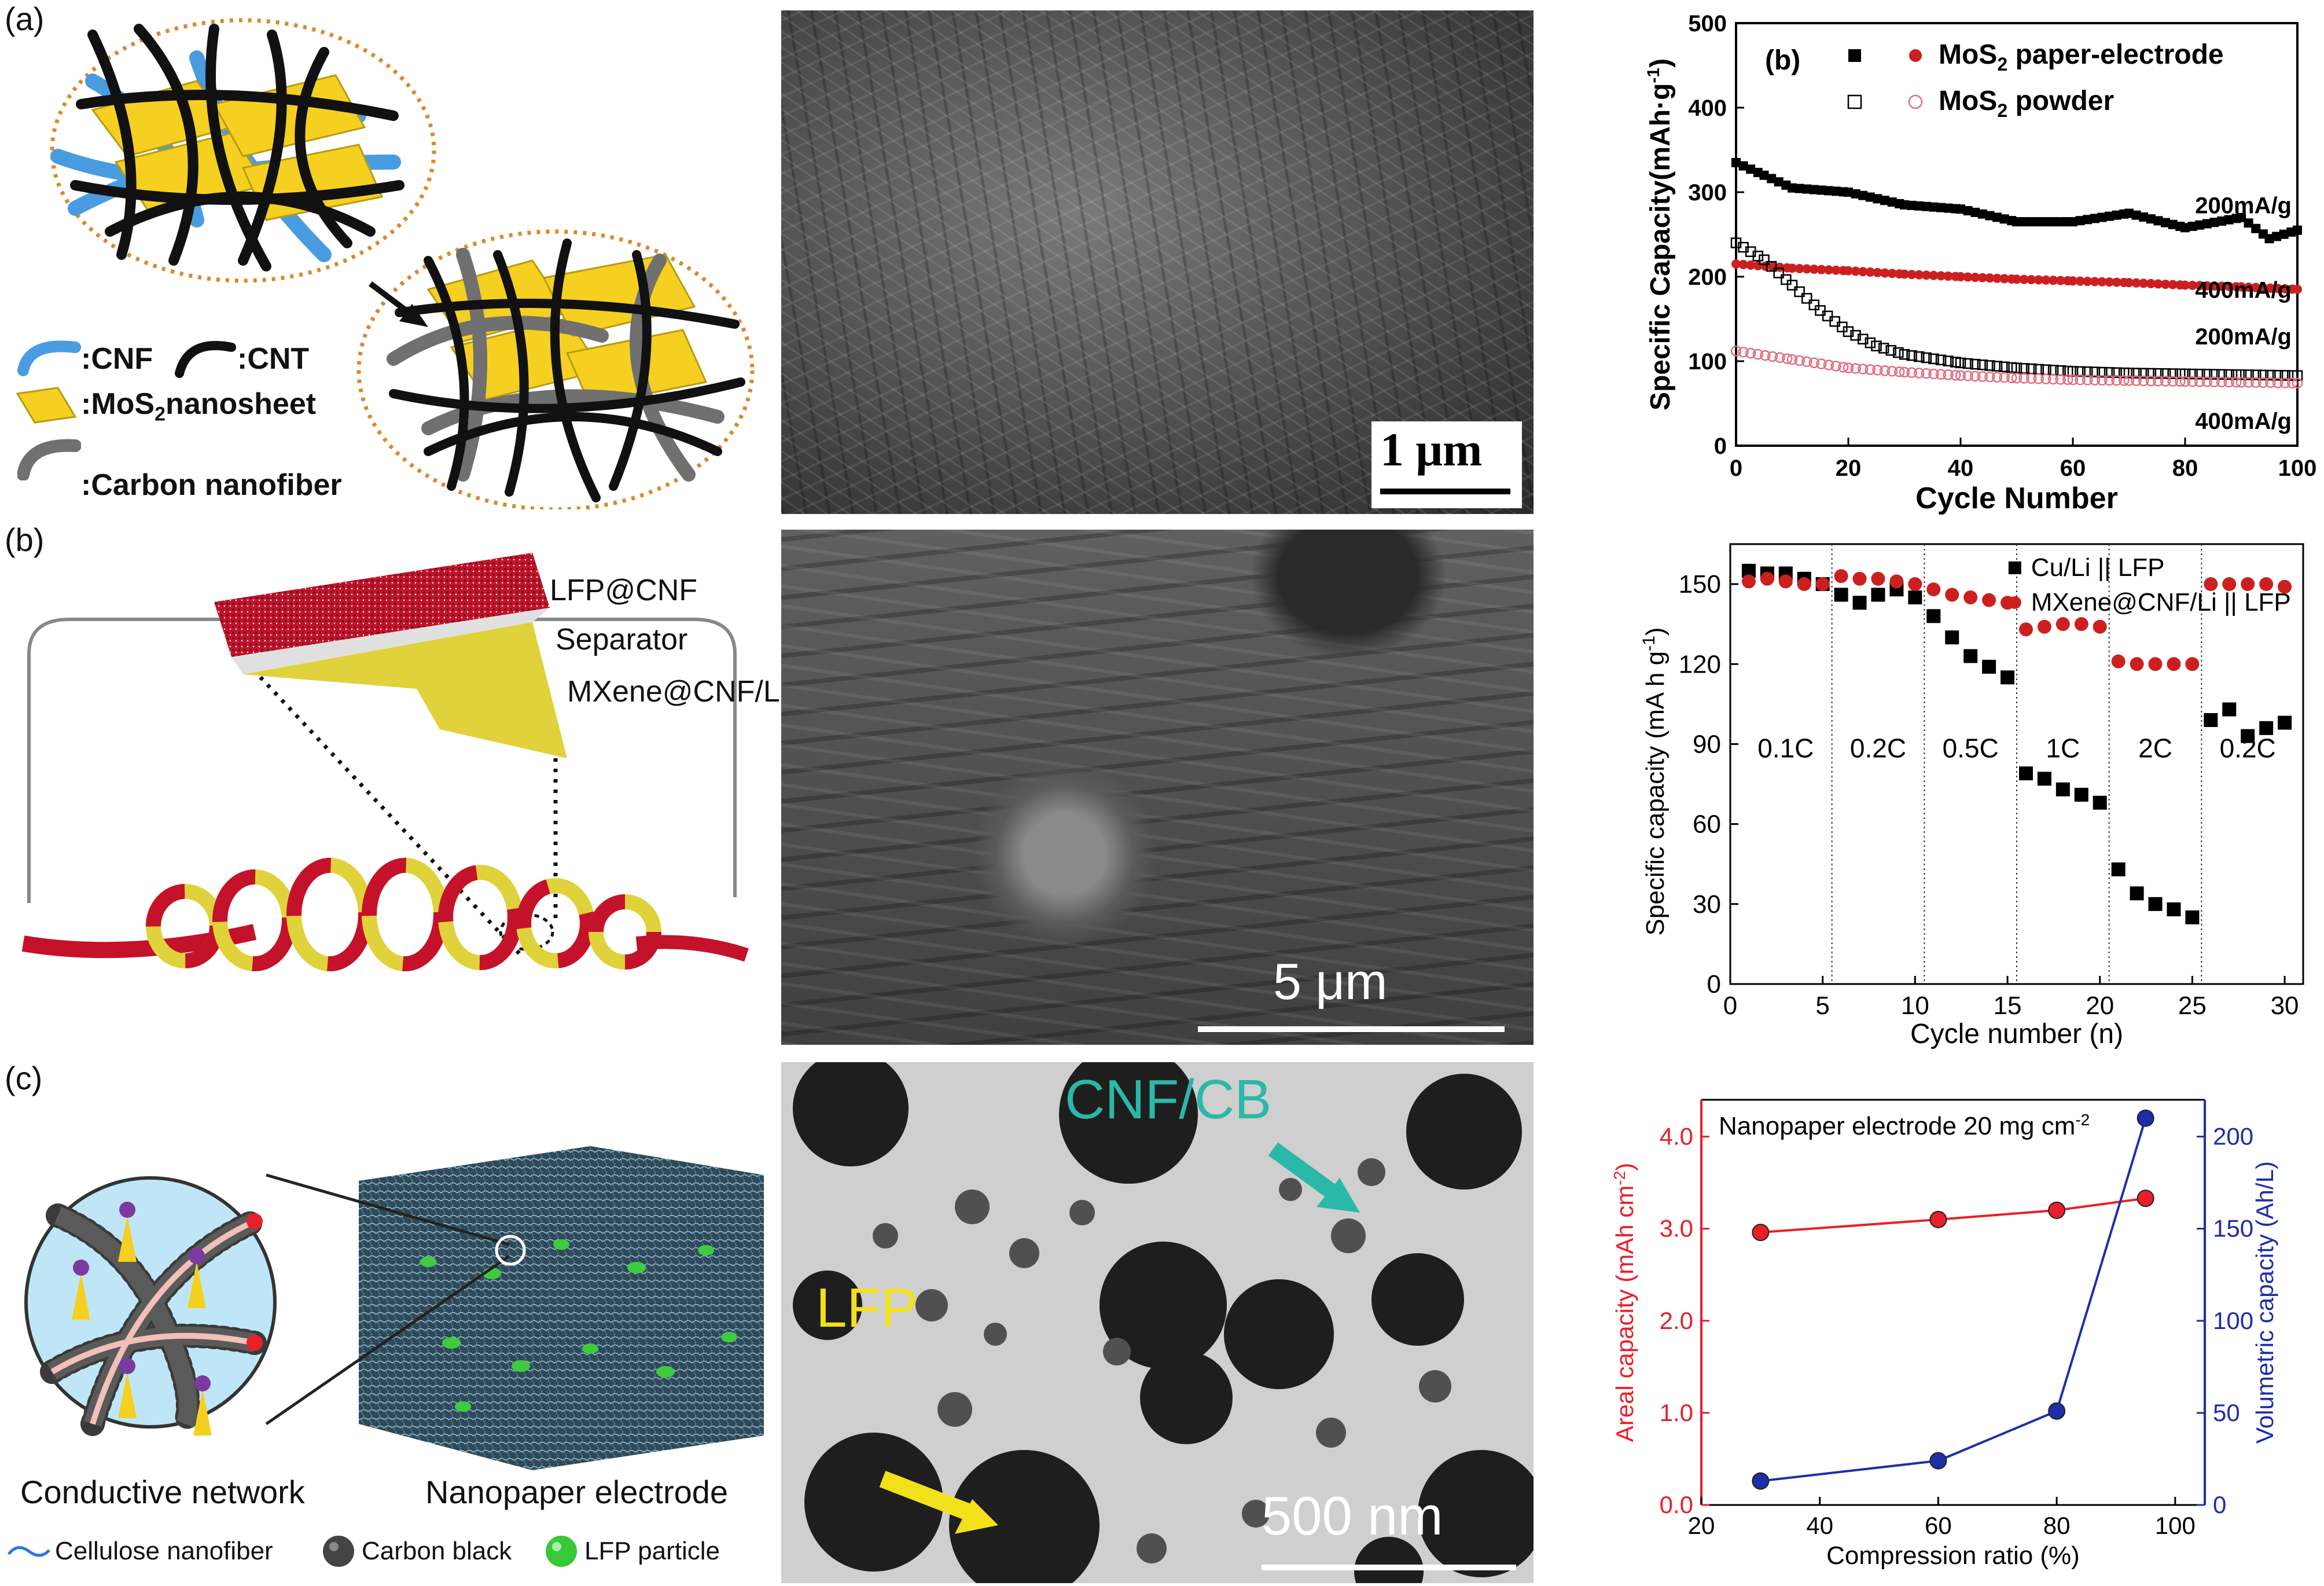 The width and height of the screenshot is (2324, 1586). I want to click on tem-particles, so click(1157, 1322).